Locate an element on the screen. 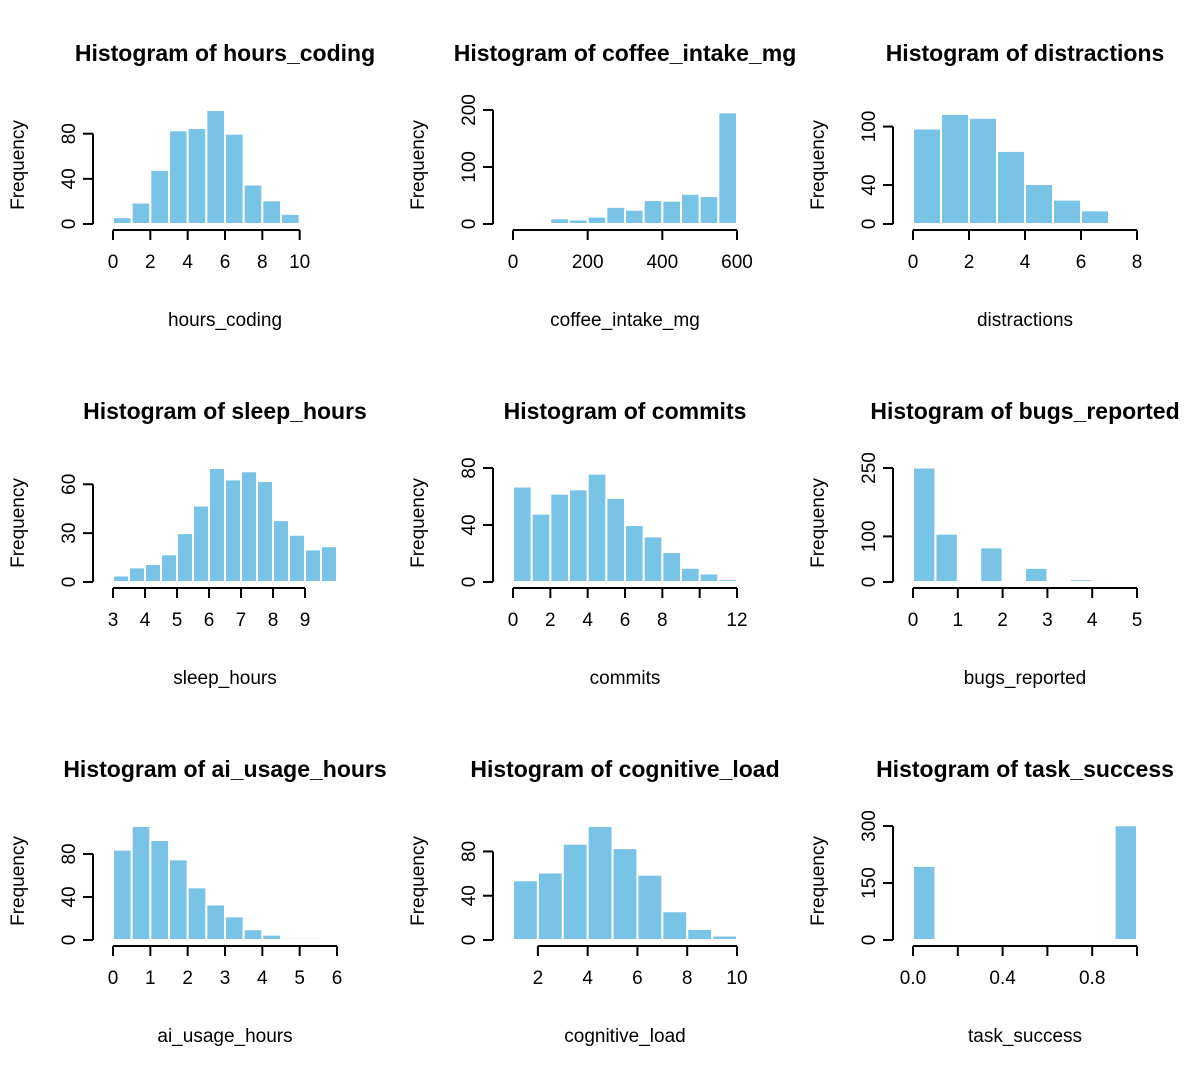  panel-title: Histogram of task_success is located at coordinates (1025, 769).